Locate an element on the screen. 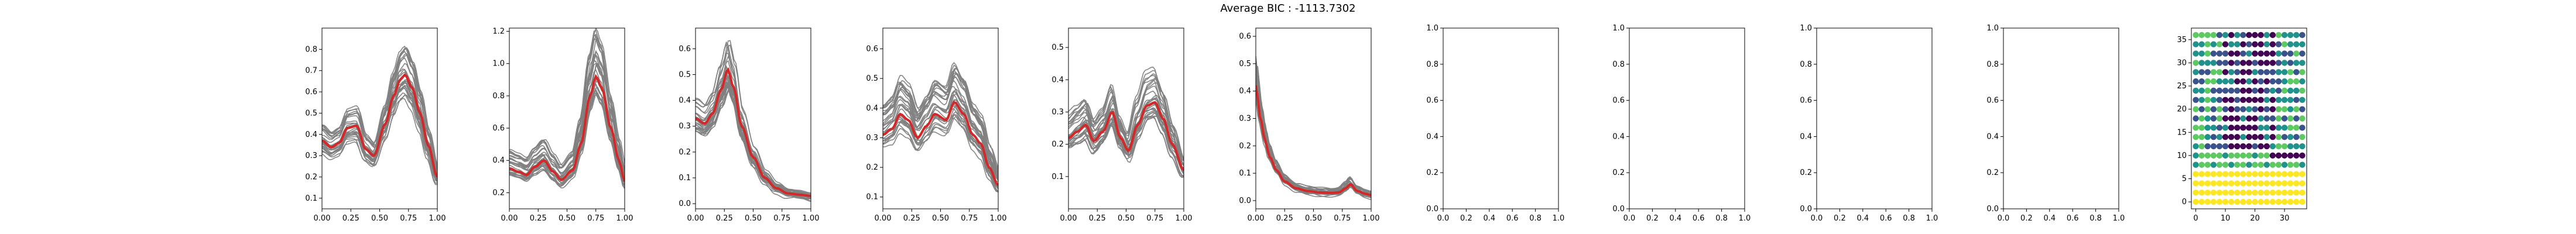  mean-curve is located at coordinates (754, 132).